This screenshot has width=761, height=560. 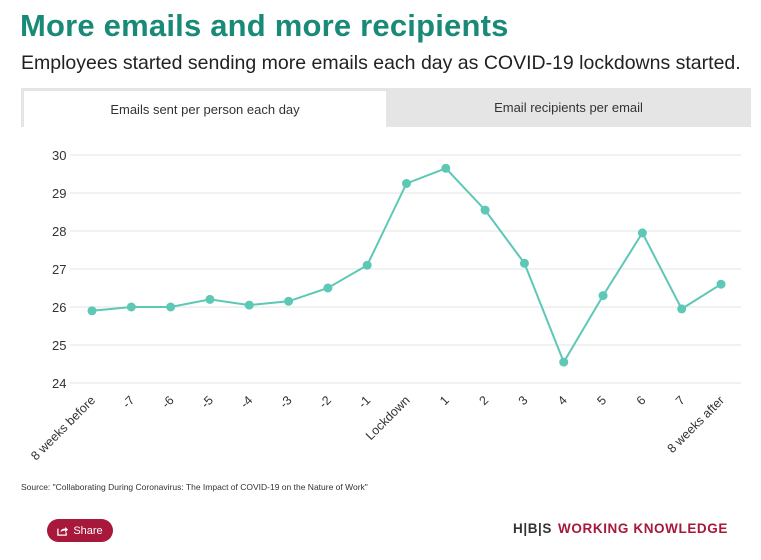 What do you see at coordinates (59, 345) in the screenshot?
I see `y-tick-label: 25` at bounding box center [59, 345].